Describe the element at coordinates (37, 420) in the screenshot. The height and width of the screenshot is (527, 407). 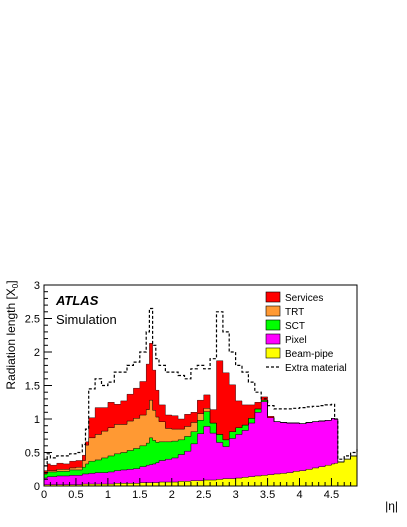
I see `y-tick-label: 1` at that location.